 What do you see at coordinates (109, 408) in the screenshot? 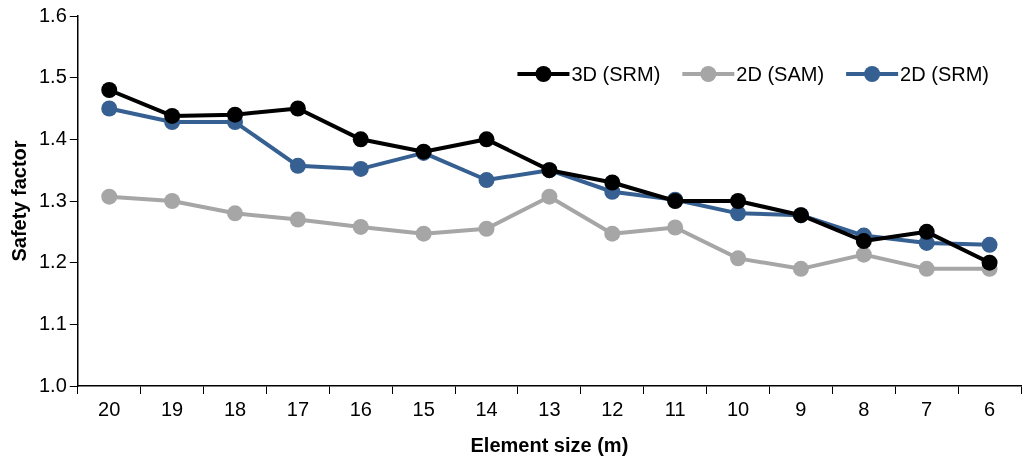
I see `x-tick-label: 20` at bounding box center [109, 408].